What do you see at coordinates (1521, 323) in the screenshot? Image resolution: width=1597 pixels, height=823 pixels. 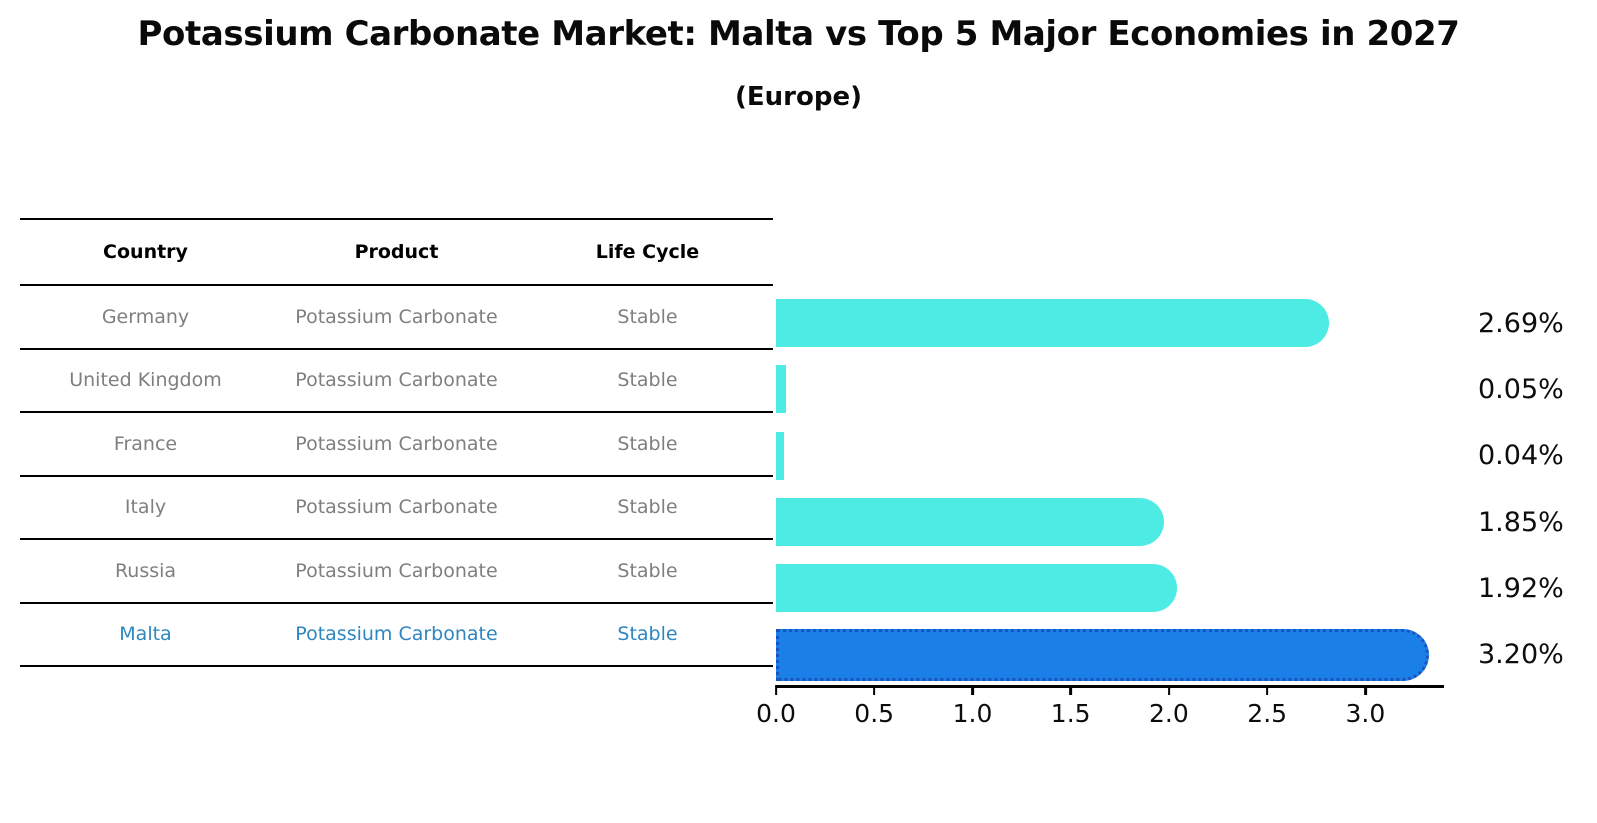 I see `value-label-germany: 2.69%` at bounding box center [1521, 323].